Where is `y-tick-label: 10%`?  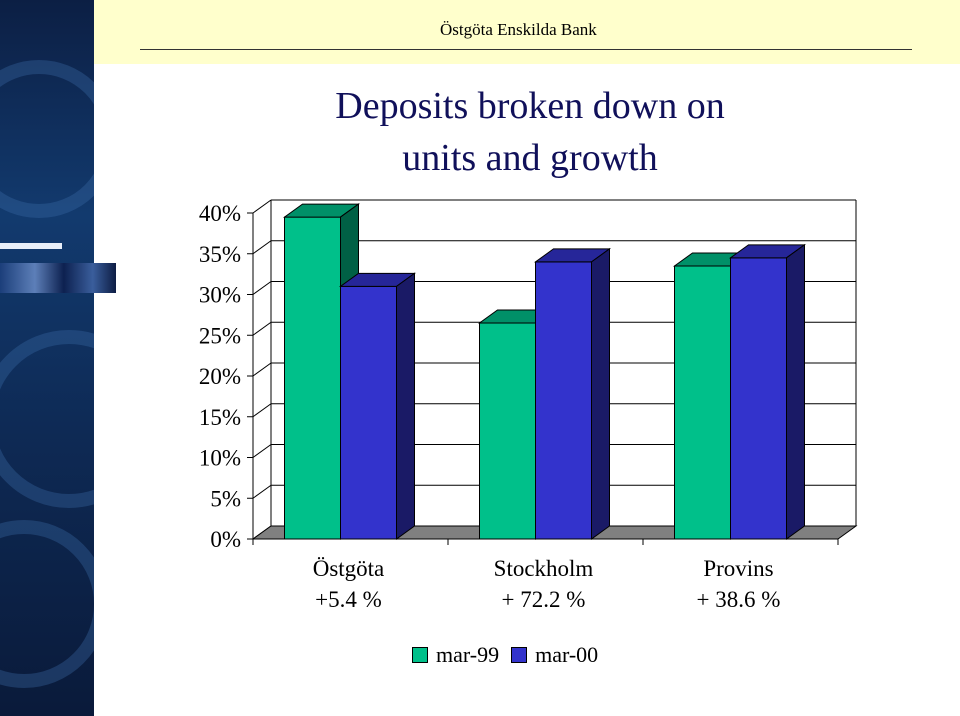
y-tick-label: 10% is located at coordinates (220, 458).